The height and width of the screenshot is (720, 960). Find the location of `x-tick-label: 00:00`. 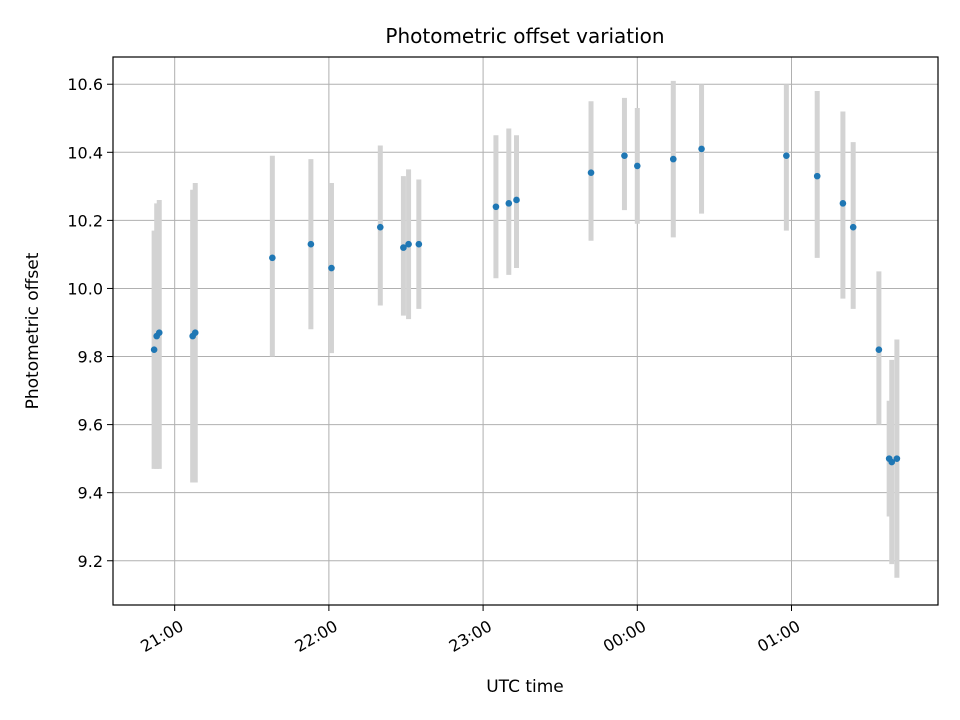

x-tick-label: 00:00 is located at coordinates (624, 636).